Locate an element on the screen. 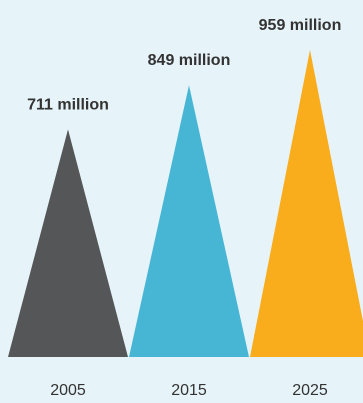 Image resolution: width=363 pixels, height=403 pixels. category-label-2015: 2015 is located at coordinates (189, 390).